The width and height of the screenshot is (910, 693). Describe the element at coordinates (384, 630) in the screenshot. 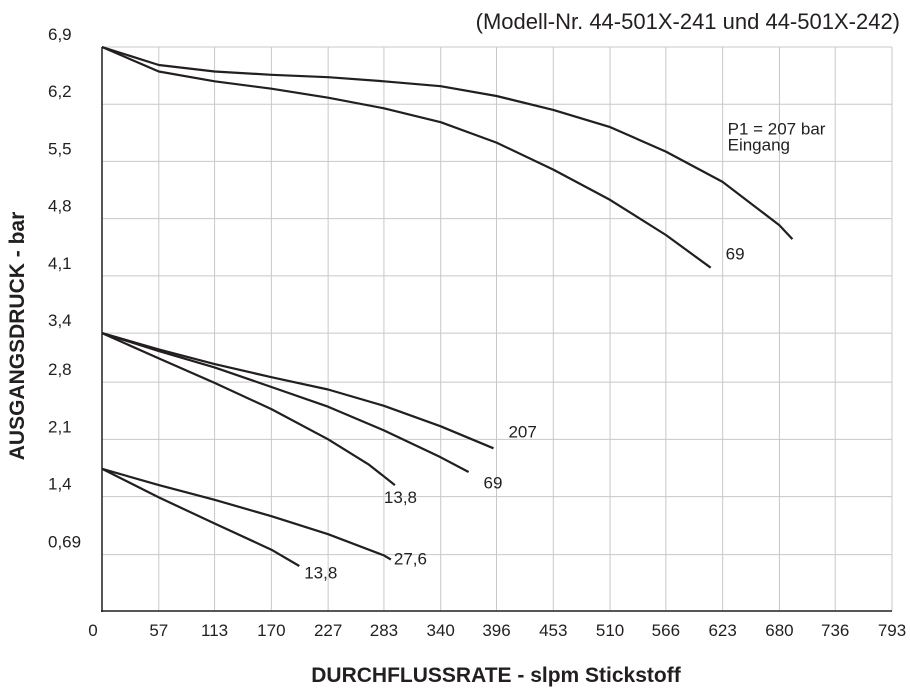

I see `x-tick-label: 283` at that location.